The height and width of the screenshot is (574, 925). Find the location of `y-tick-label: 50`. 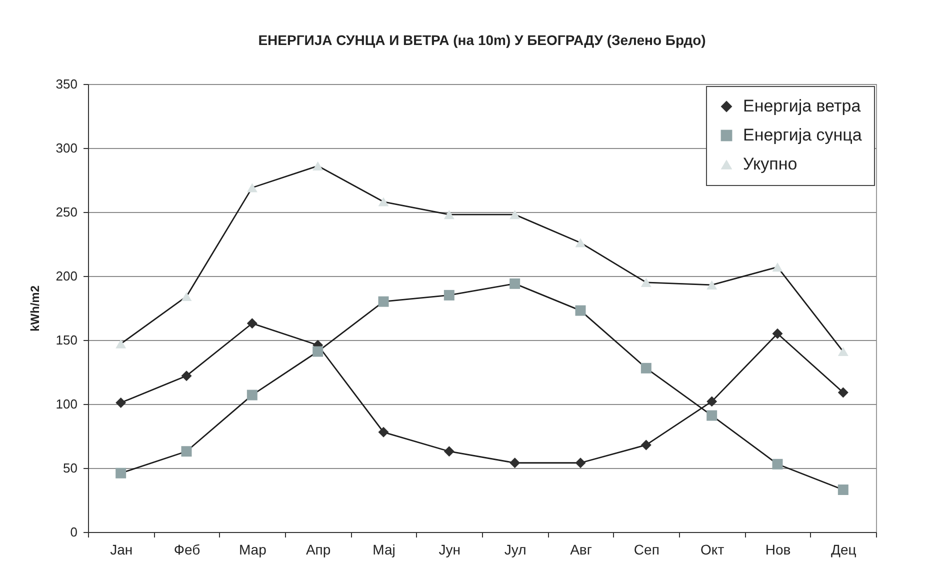

y-tick-label: 50 is located at coordinates (70, 468).